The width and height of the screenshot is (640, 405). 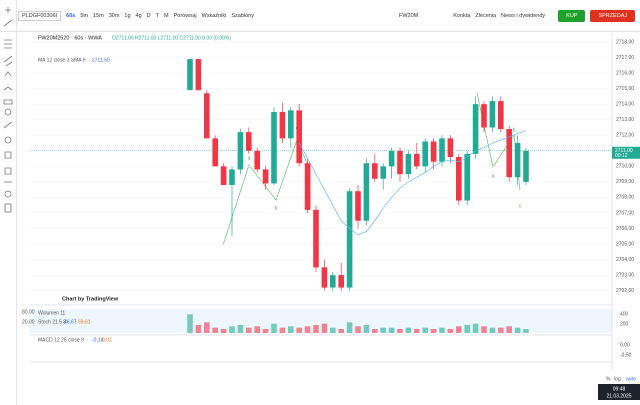 I want to click on compare: Porównaj, so click(x=185, y=15).